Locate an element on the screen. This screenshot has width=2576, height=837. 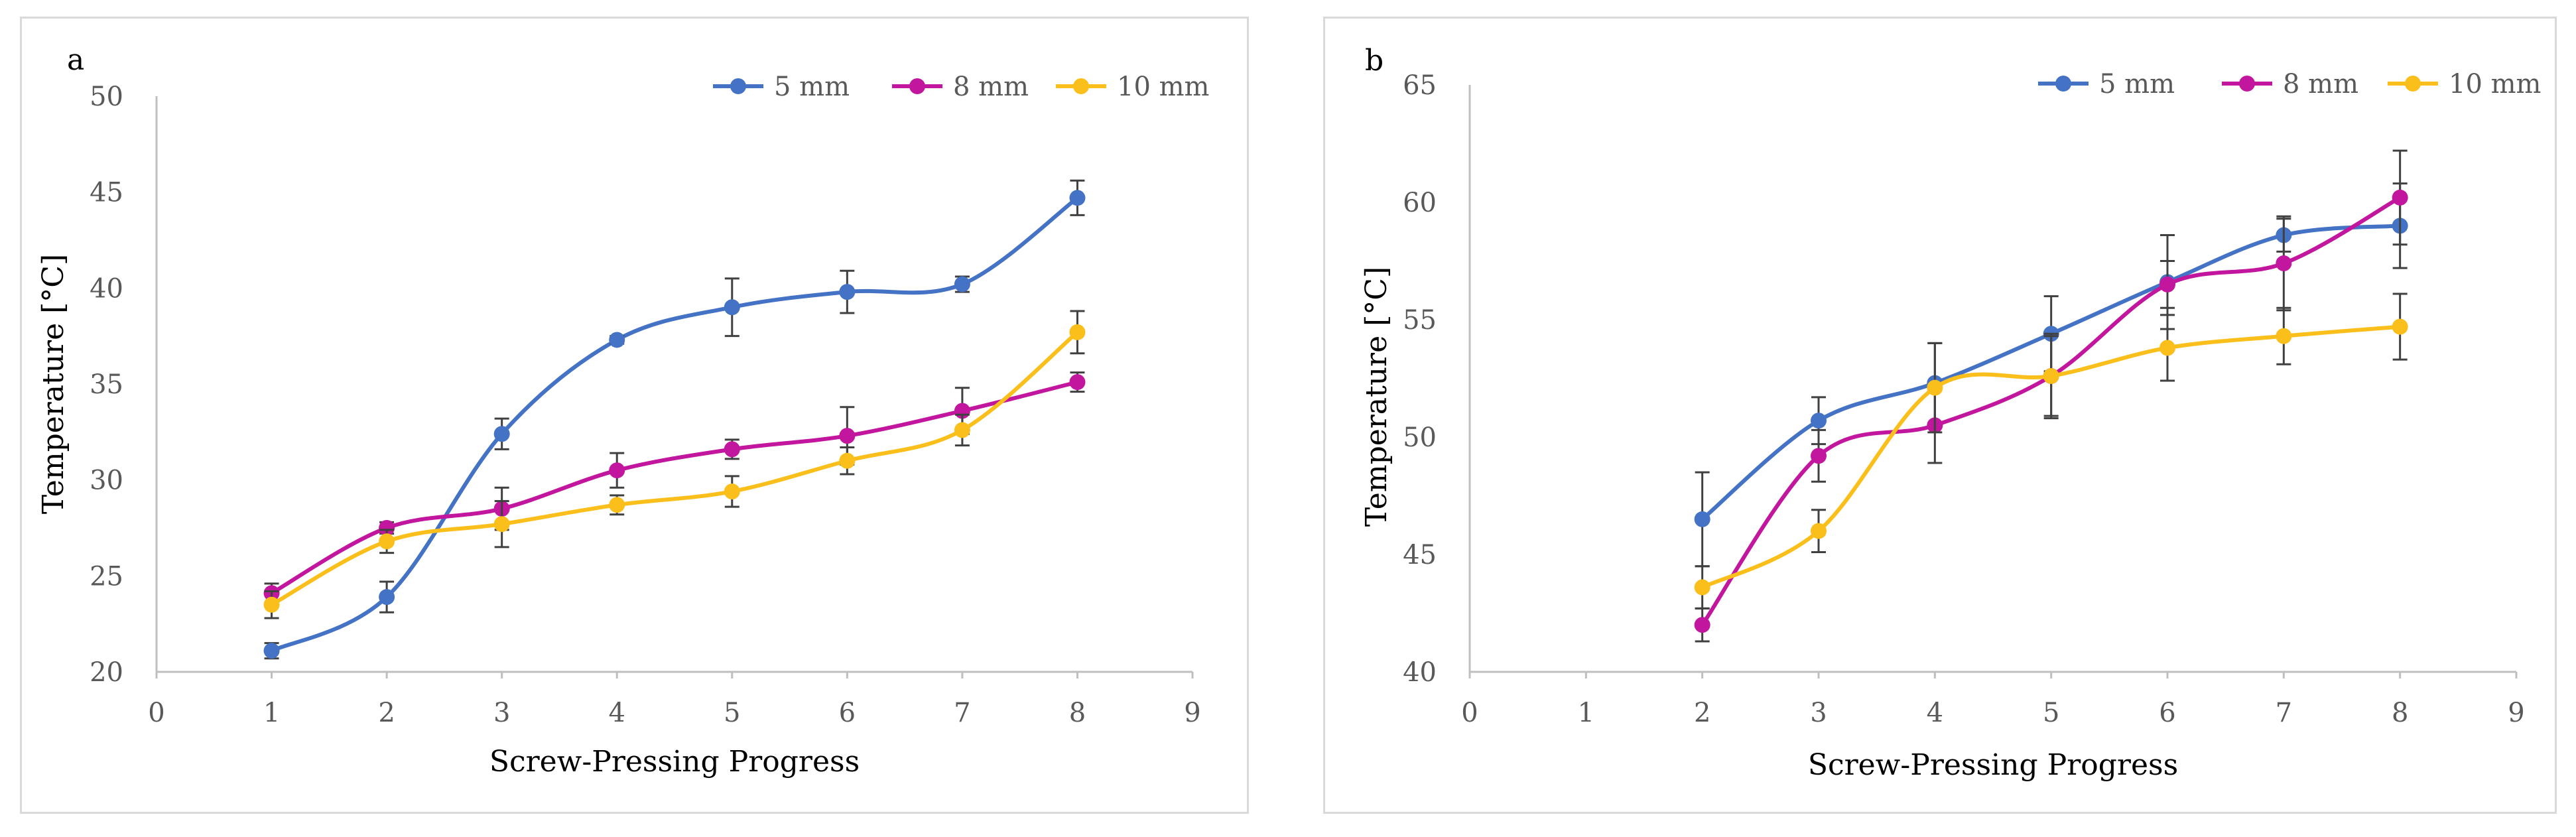
y-tick-label: 60 is located at coordinates (1420, 203).